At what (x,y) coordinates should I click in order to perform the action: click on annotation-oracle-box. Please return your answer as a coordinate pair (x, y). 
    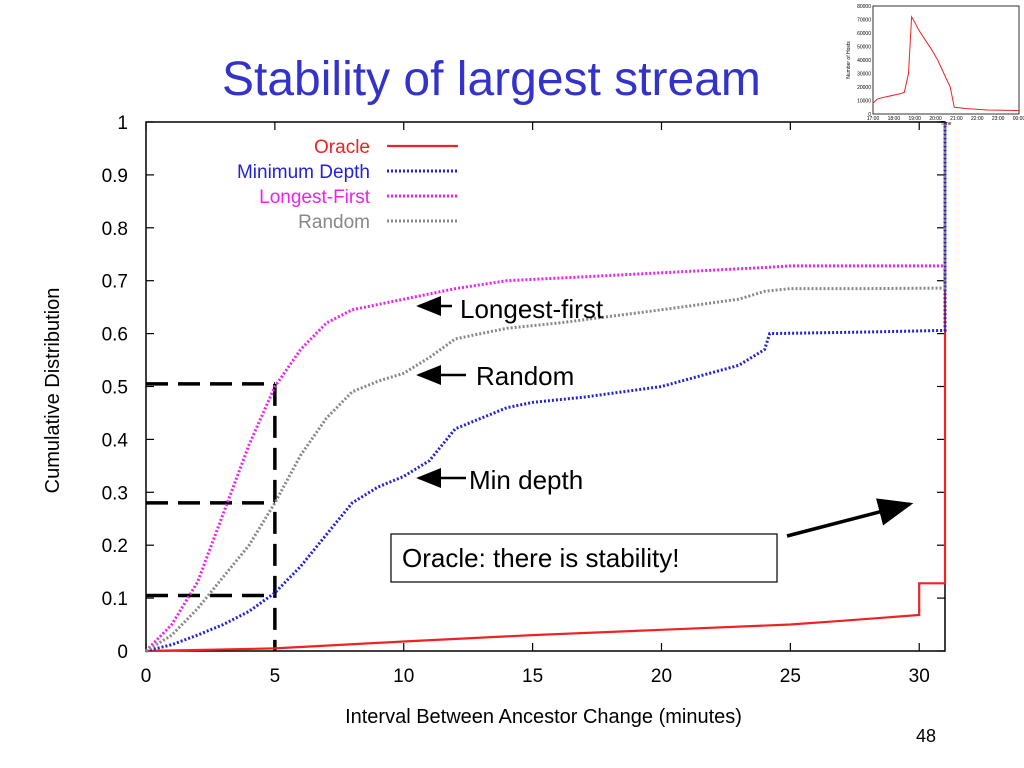
    Looking at the image, I should click on (584, 558).